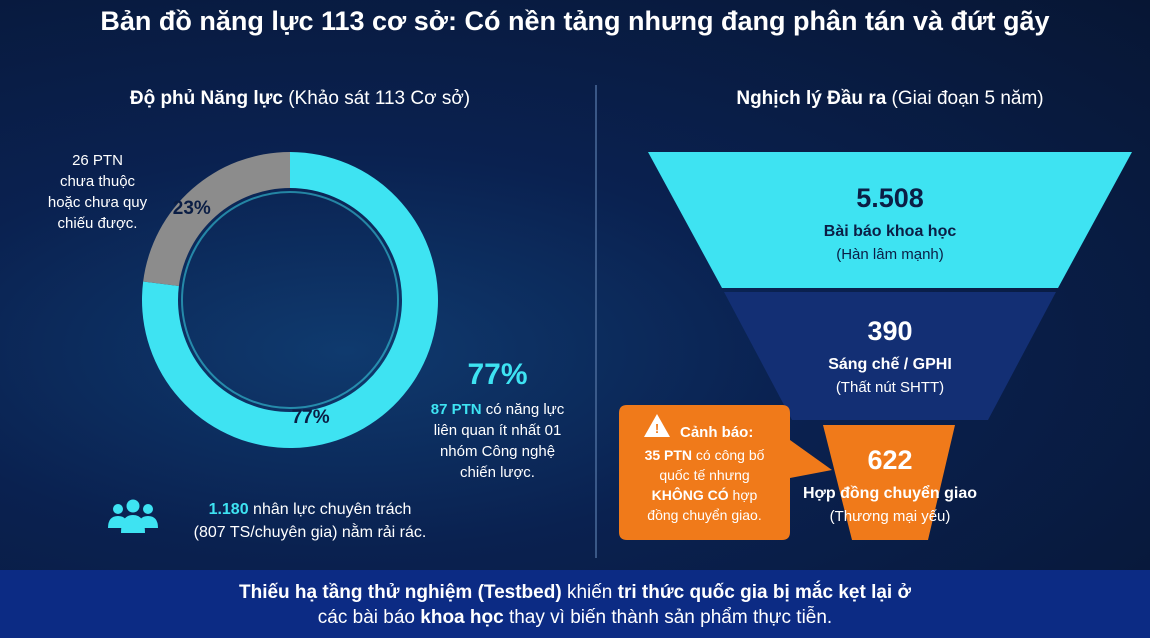 Image resolution: width=1150 pixels, height=638 pixels. I want to click on text-part: liên quan ít nhất 01, so click(497, 430).